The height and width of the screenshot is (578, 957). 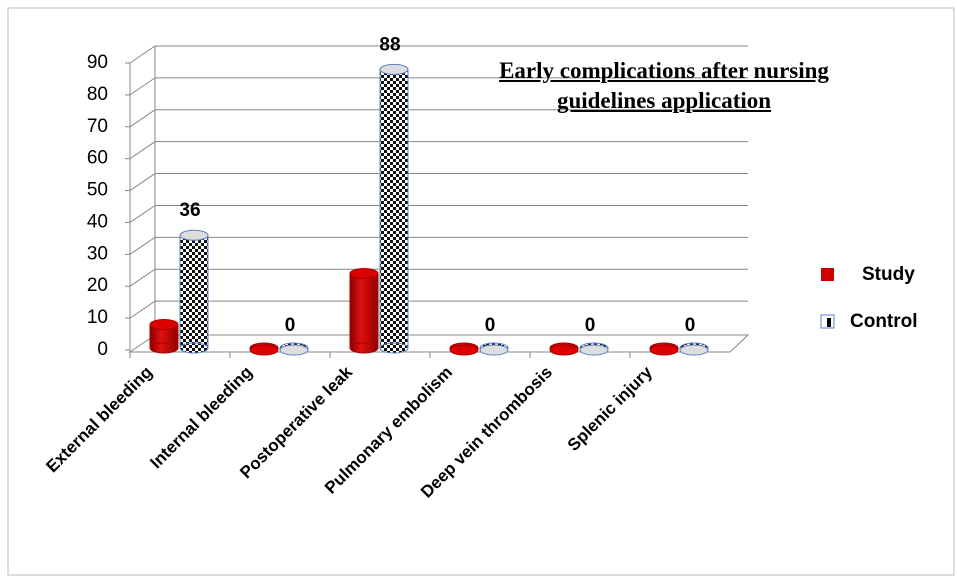 I want to click on legend-swatch, so click(x=827, y=274).